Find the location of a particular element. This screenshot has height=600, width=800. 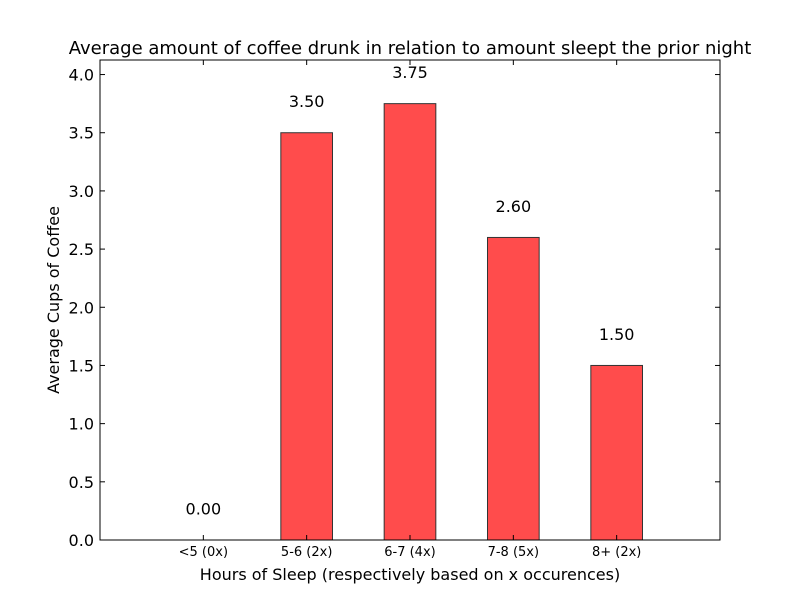

x-tick-label-2: 6-7 (4x) is located at coordinates (409, 552).